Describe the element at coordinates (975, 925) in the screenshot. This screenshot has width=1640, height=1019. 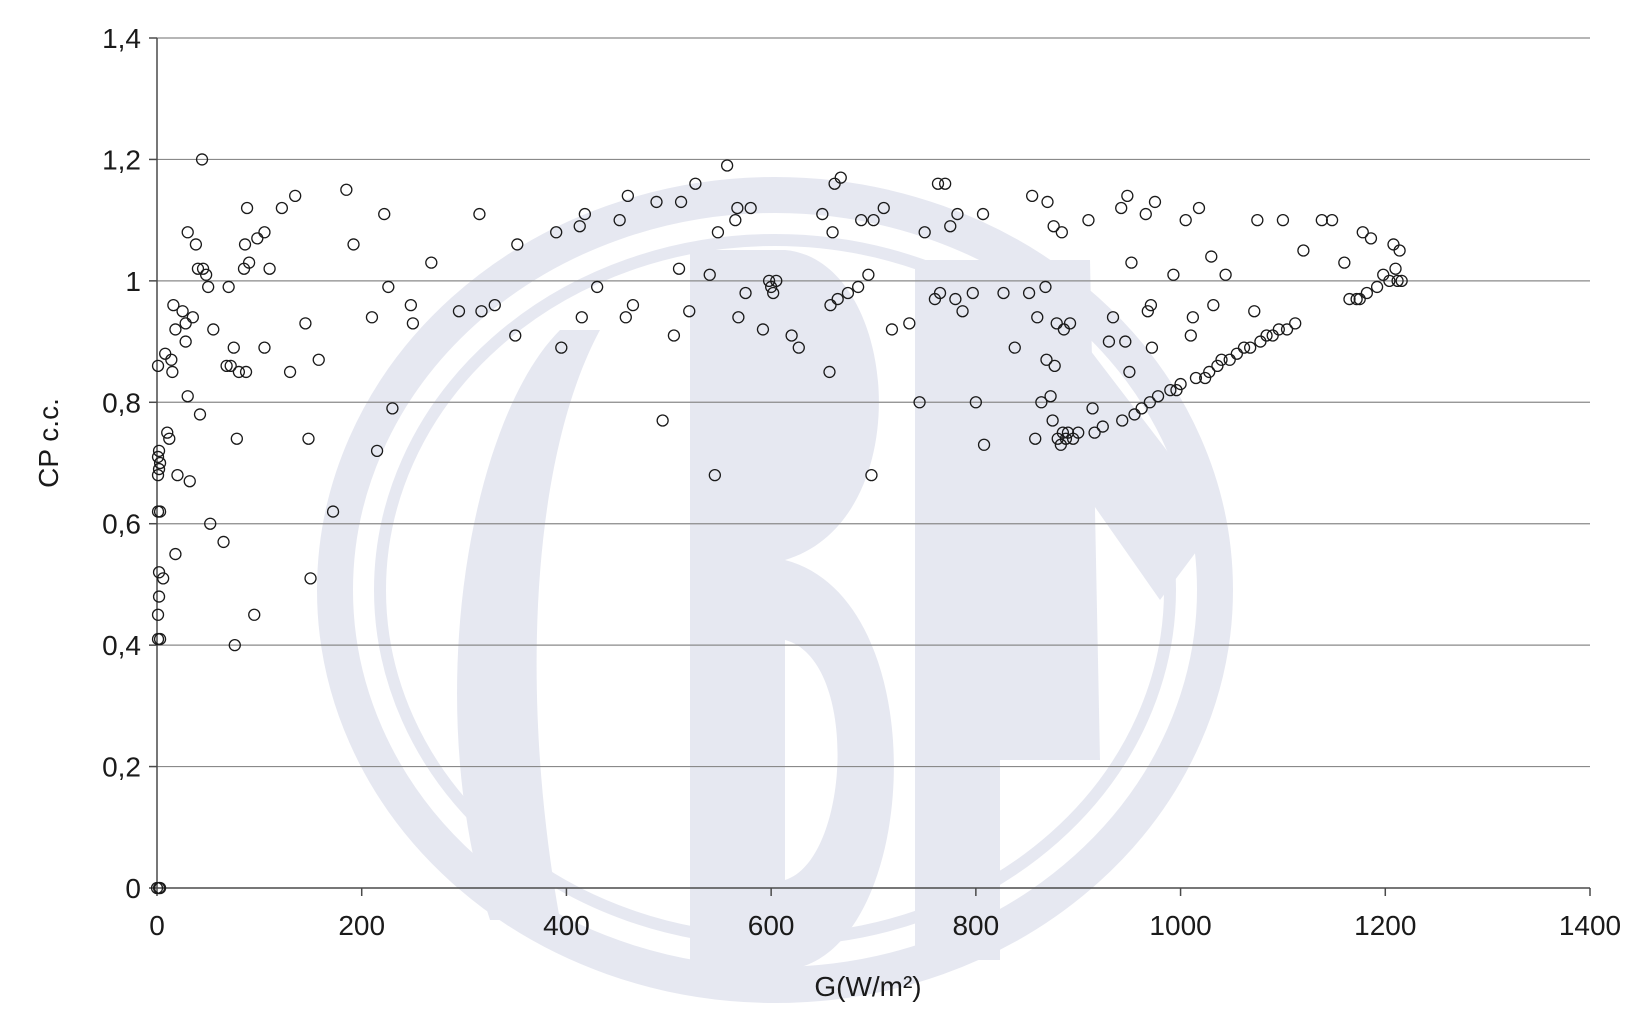
I see `x-tick-label: 800` at that location.